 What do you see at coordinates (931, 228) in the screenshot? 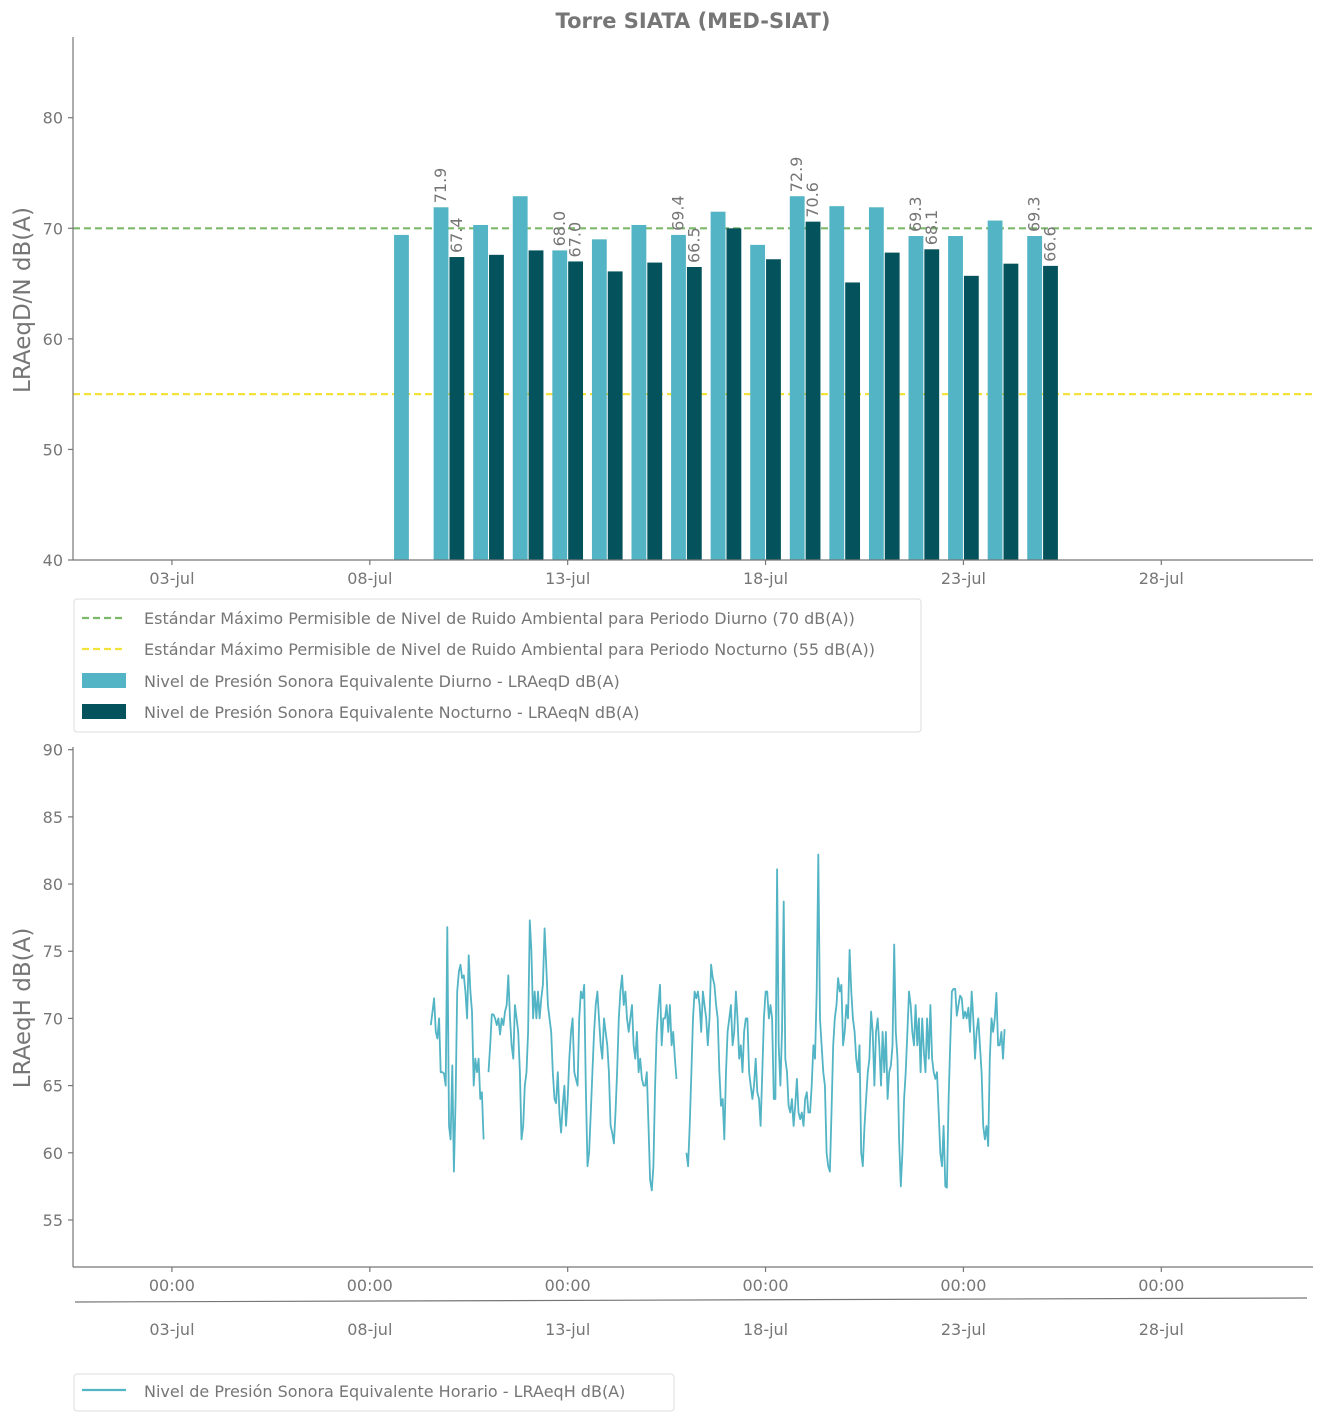
I see `bar-data-label: 68.1` at bounding box center [931, 228].